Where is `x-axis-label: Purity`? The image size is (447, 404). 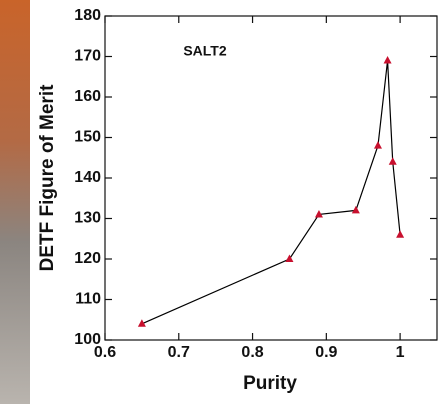 x-axis-label: Purity is located at coordinates (270, 383).